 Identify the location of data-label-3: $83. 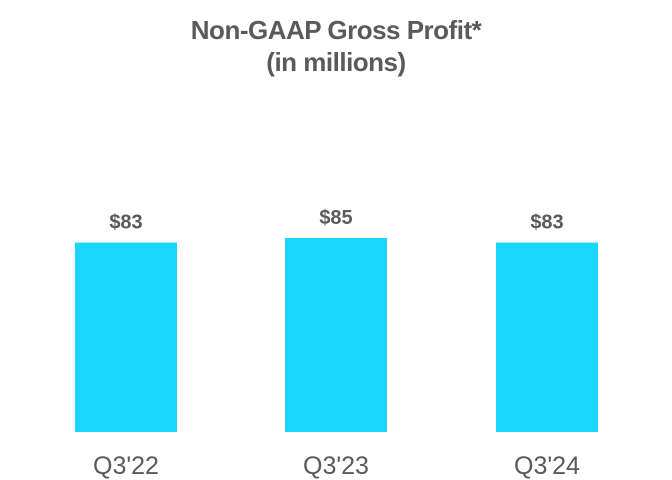
(546, 223).